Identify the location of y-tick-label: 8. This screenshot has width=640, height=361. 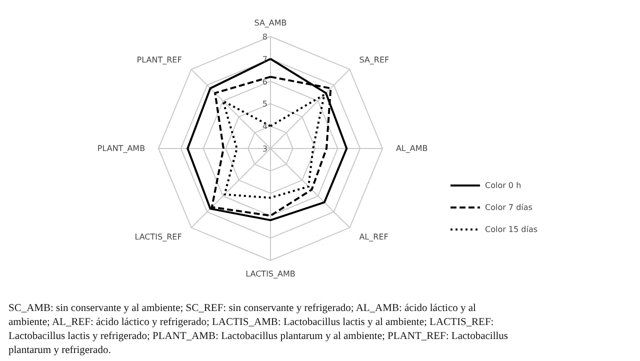
(265, 37).